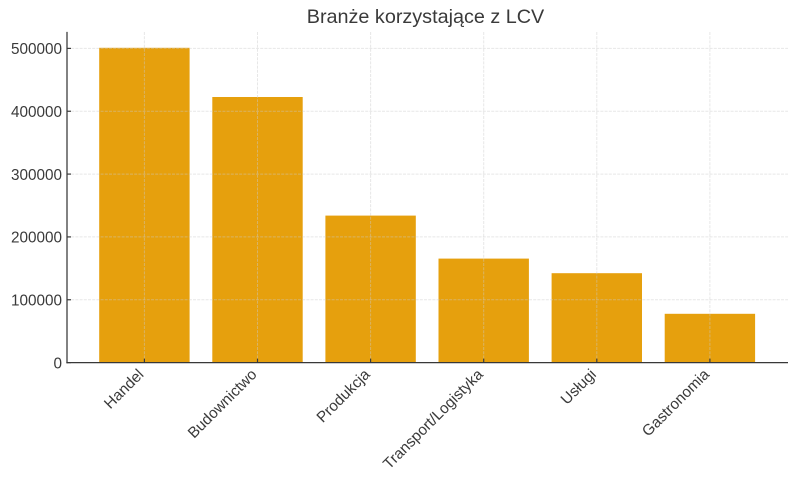 Image resolution: width=800 pixels, height=480 pixels. I want to click on svg-text: Branże korzystające z LCV, so click(426, 17).